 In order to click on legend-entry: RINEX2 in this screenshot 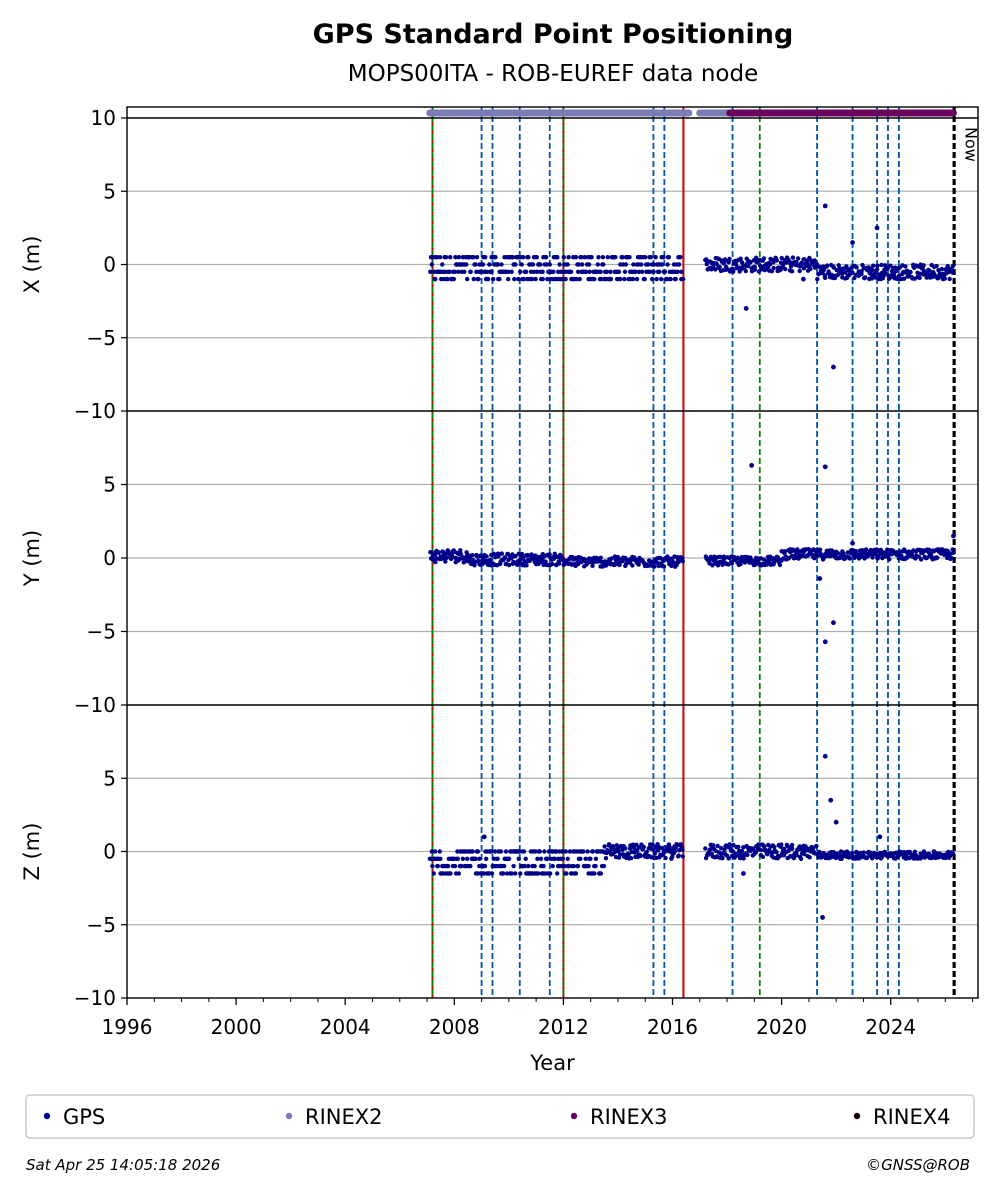, I will do `click(344, 1117)`.